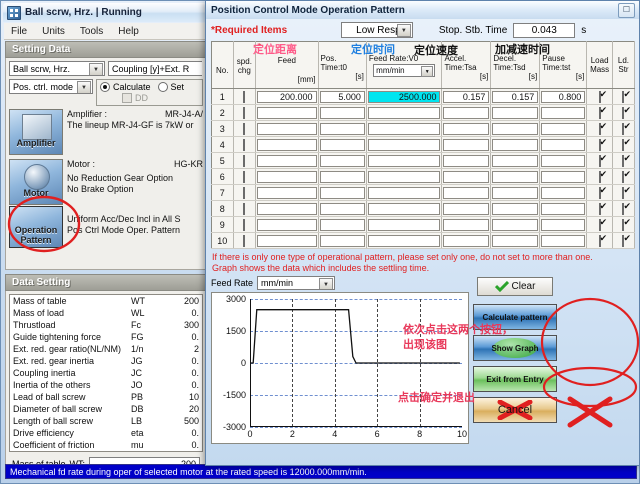  Describe the element at coordinates (19, 31) in the screenshot. I see `menu-file: File` at that location.